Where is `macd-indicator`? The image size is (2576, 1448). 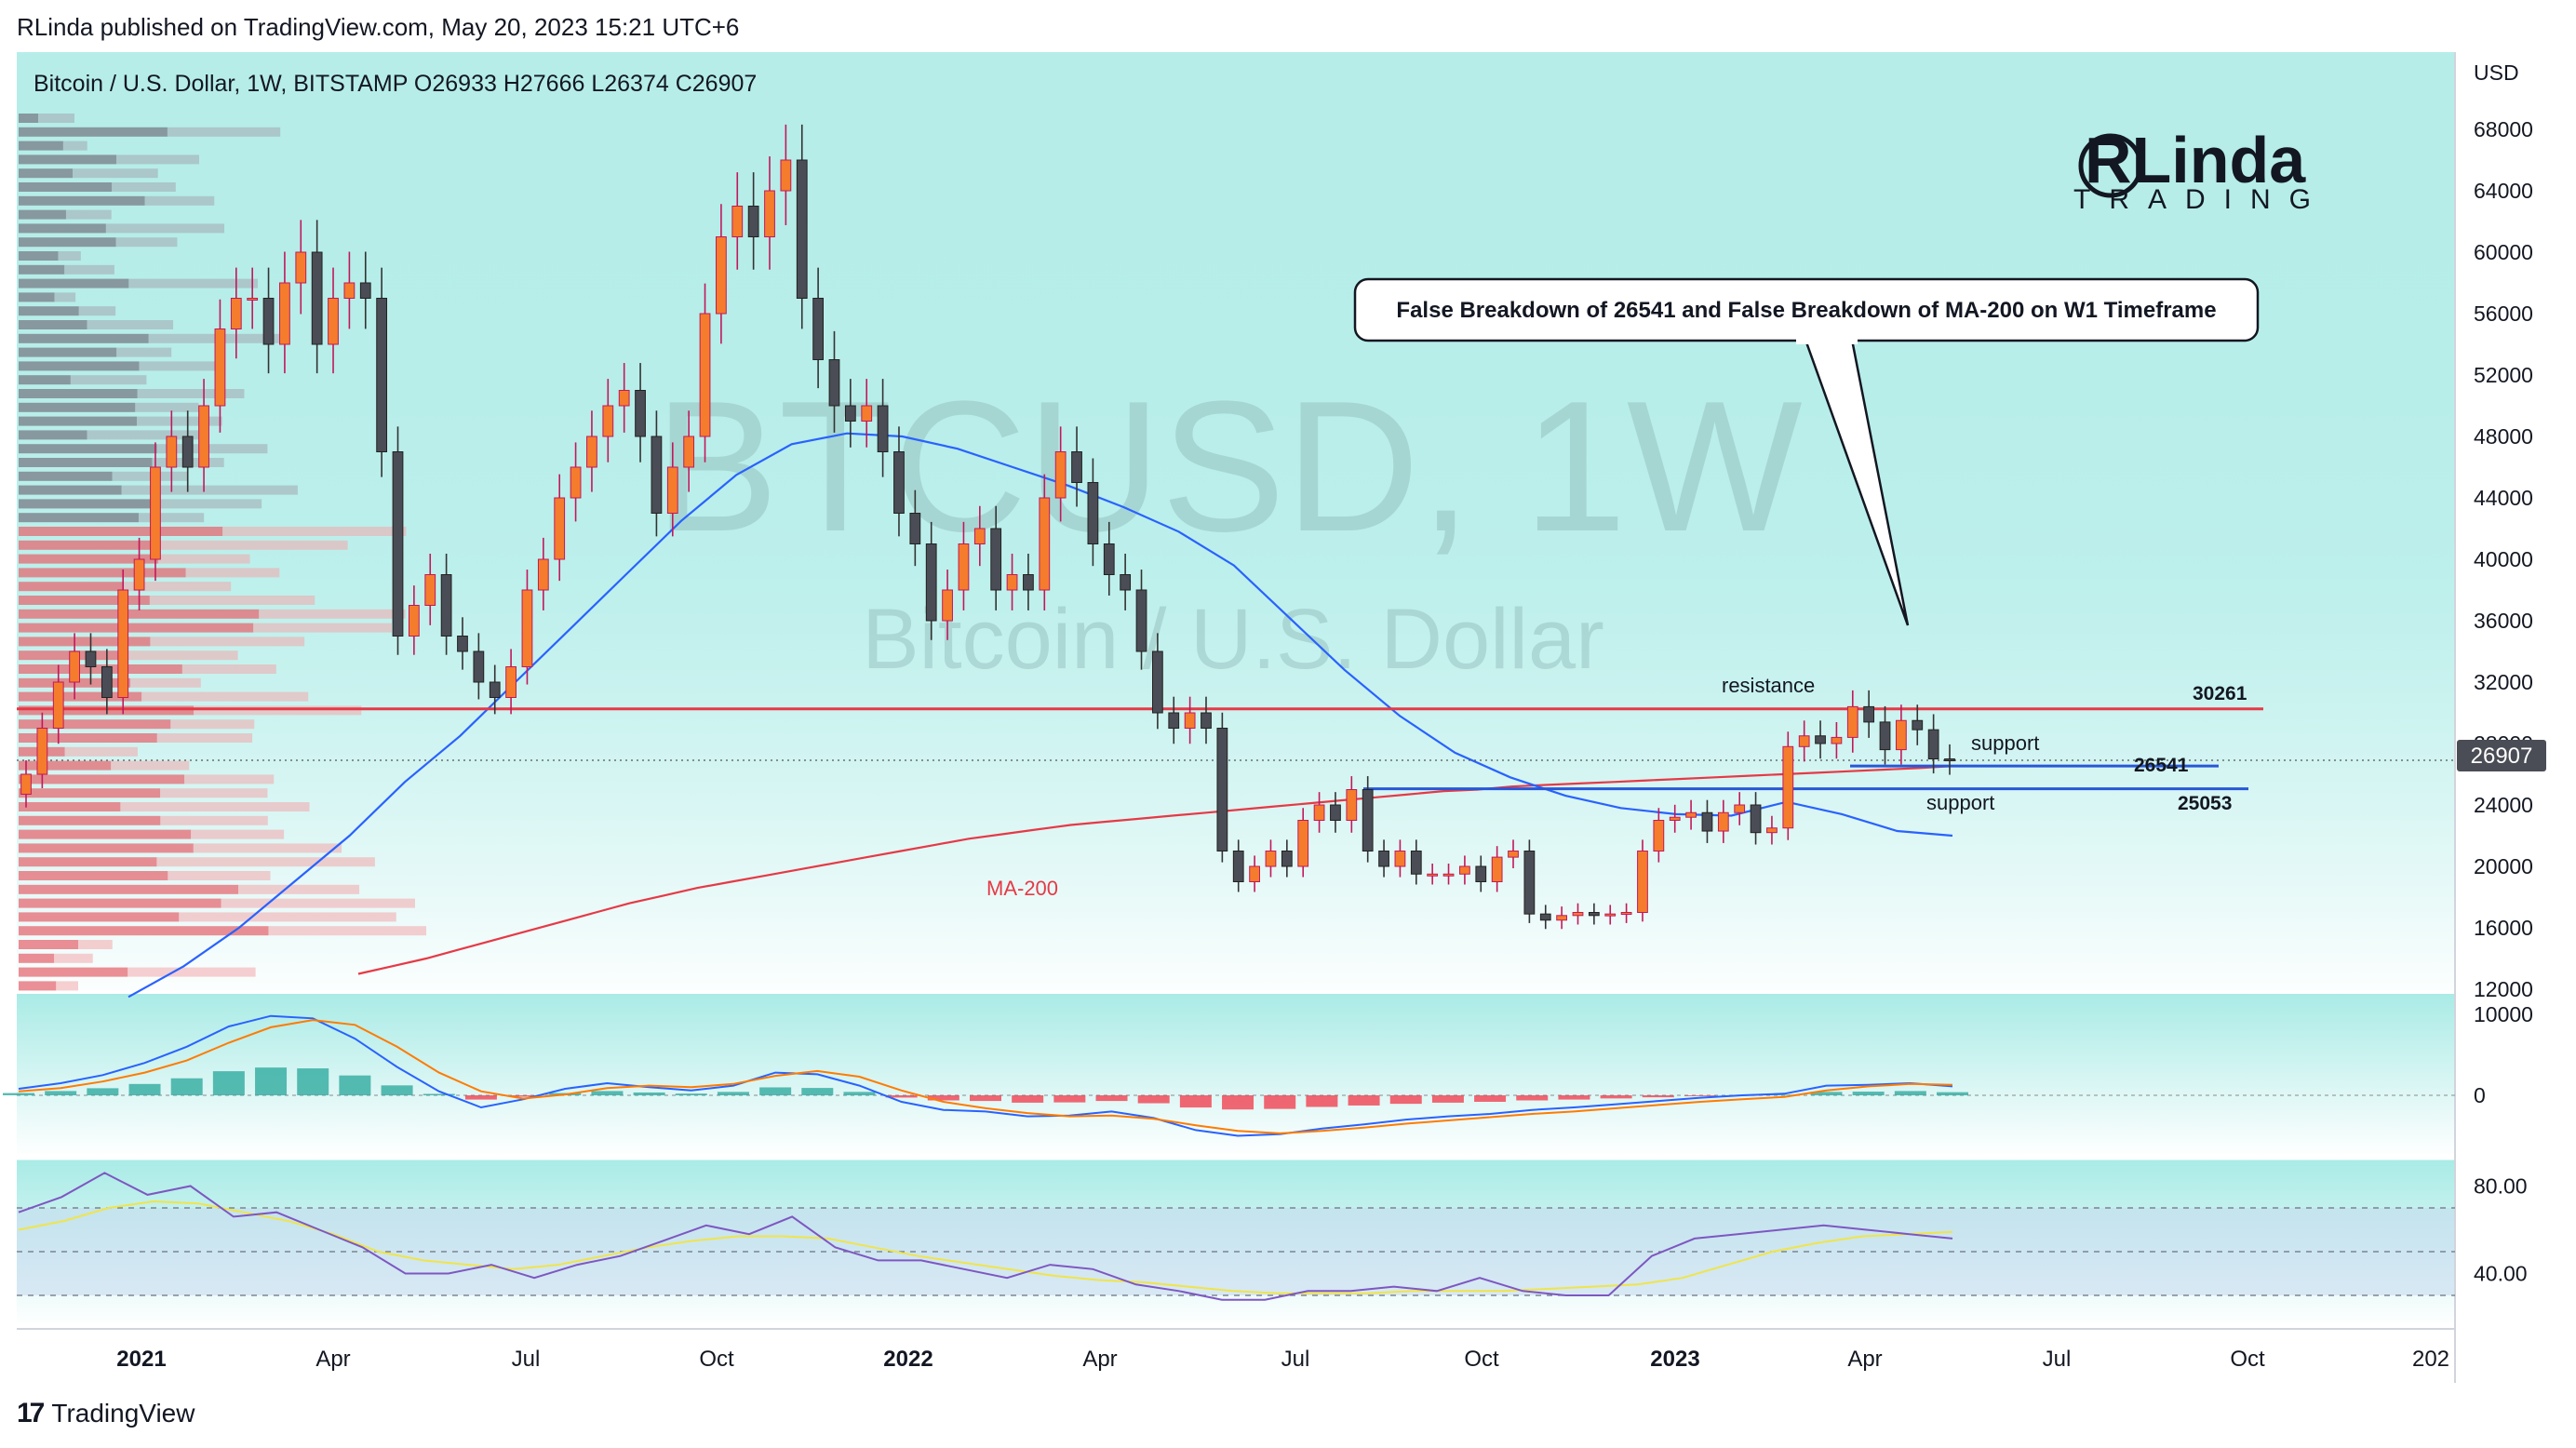 macd-indicator is located at coordinates (1229, 1075).